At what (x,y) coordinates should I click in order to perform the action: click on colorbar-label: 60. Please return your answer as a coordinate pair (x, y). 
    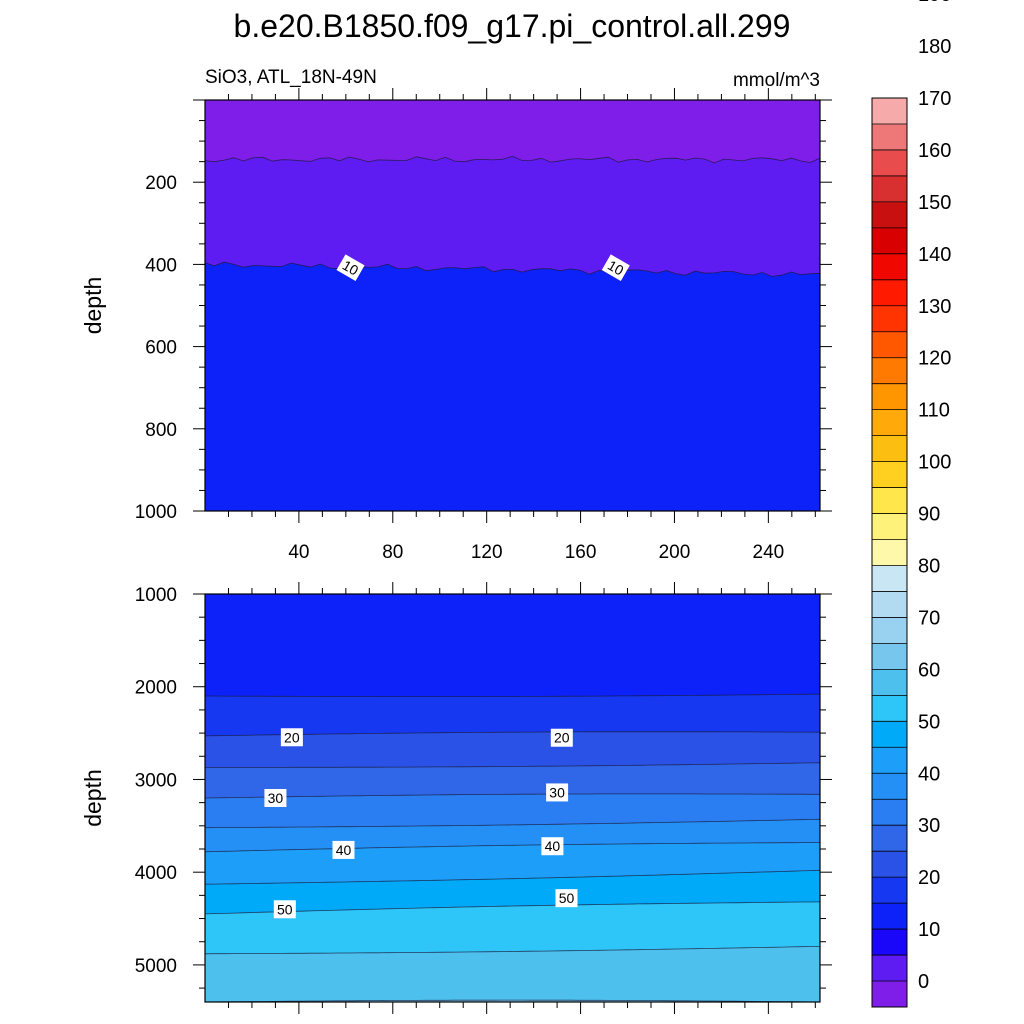
    Looking at the image, I should click on (929, 670).